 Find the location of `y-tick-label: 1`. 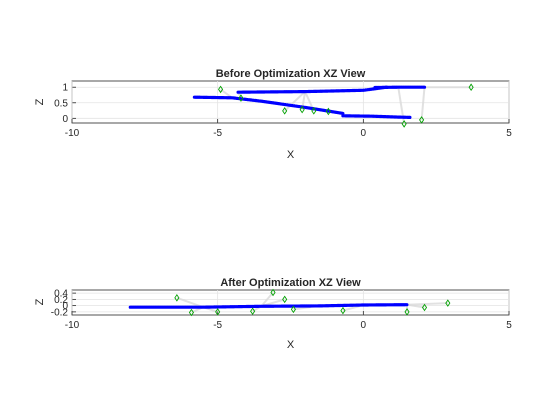

y-tick-label: 1 is located at coordinates (65, 88).